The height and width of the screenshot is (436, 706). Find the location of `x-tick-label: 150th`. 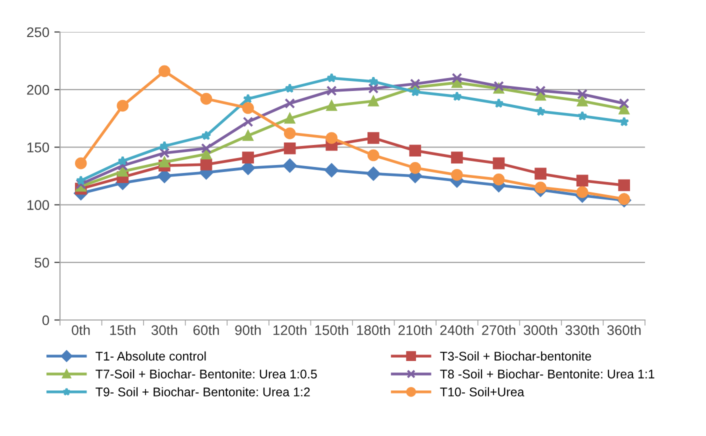

x-tick-label: 150th is located at coordinates (331, 330).